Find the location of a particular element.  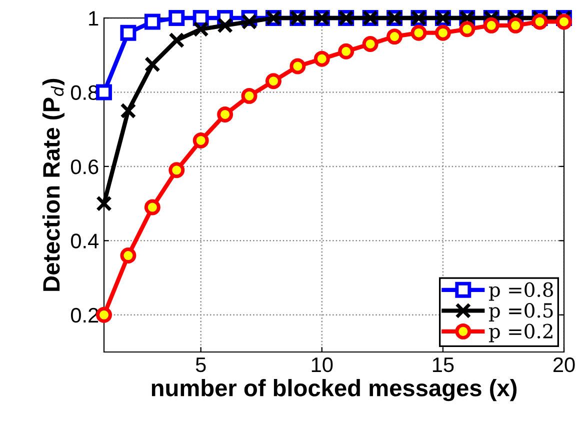

y-tick-label: 1 is located at coordinates (93, 18).